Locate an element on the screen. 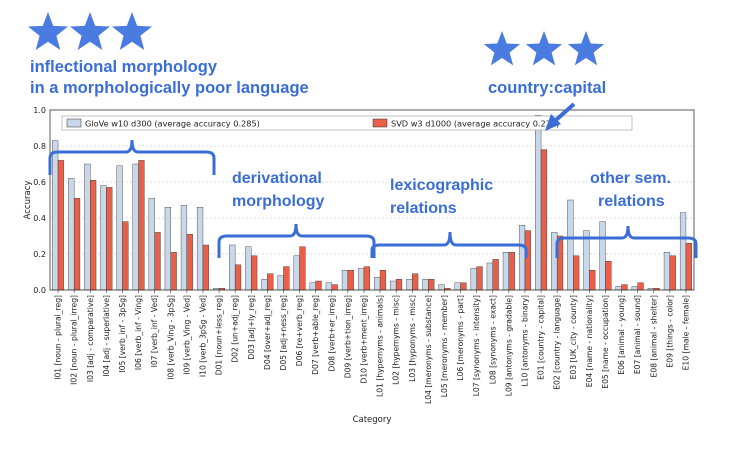 This screenshot has width=740, height=449. x-tick-label: D05 [adj+ness_reg] is located at coordinates (283, 332).